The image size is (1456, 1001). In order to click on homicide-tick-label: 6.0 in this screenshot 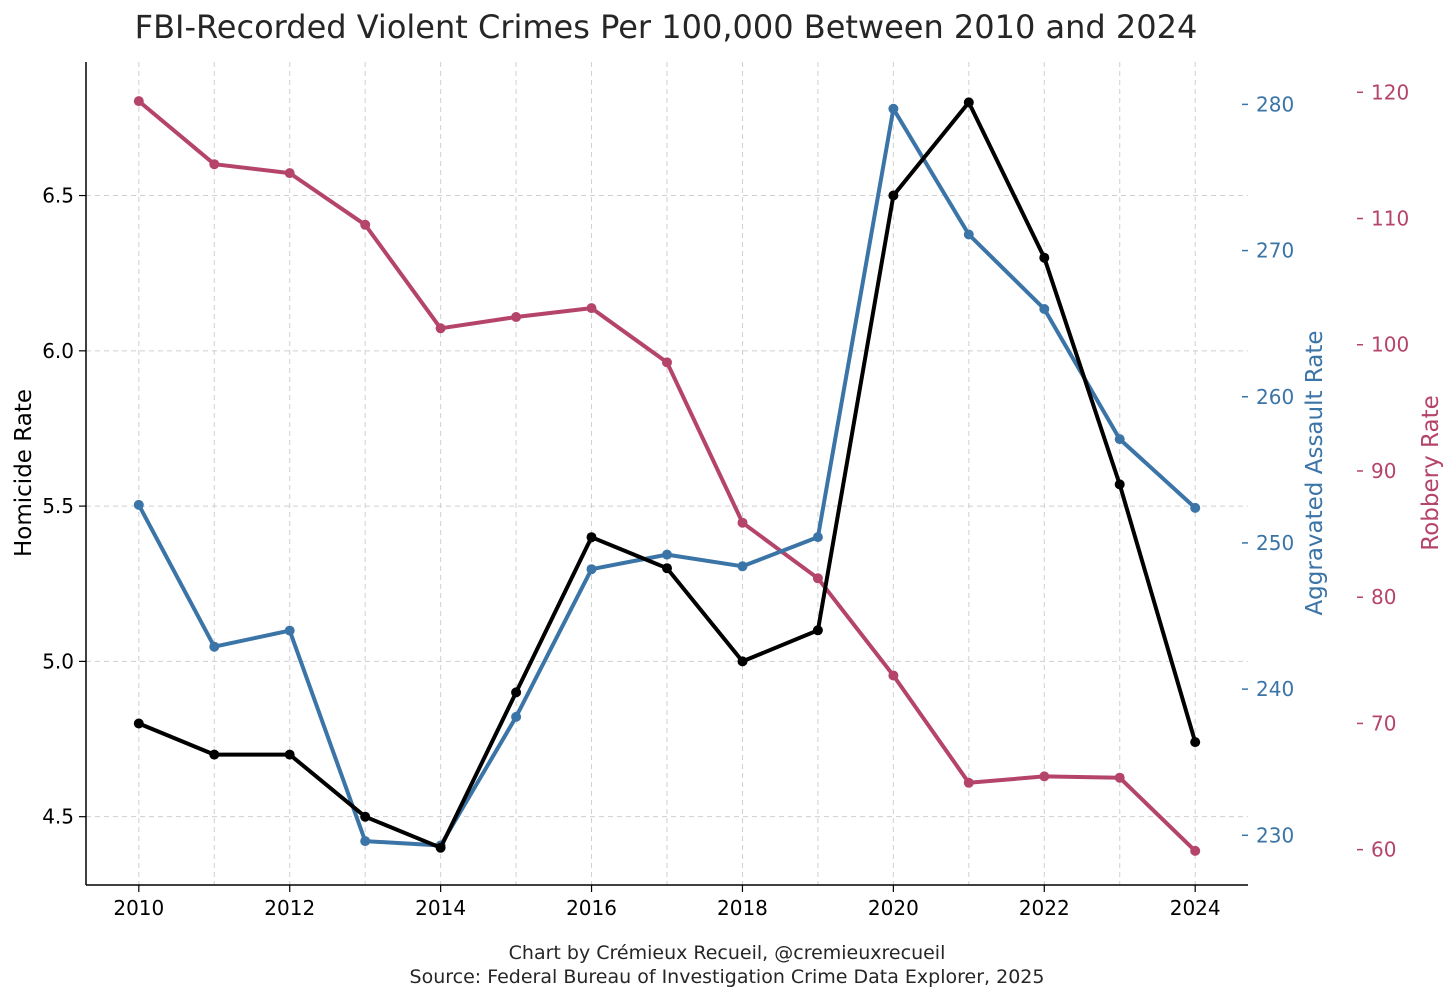, I will do `click(58, 351)`.